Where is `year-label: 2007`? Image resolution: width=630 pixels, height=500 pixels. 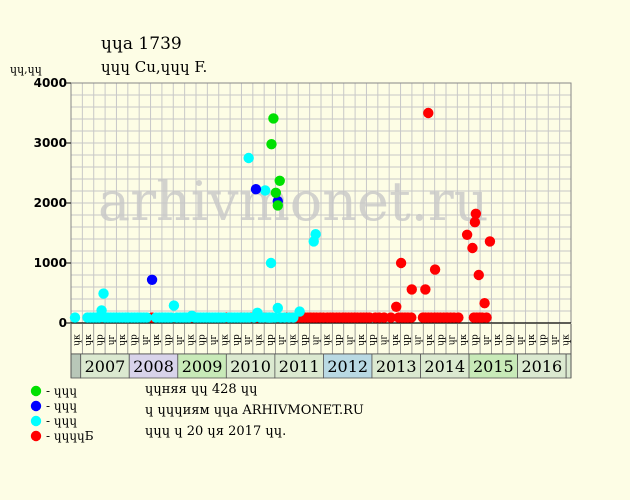
year-label: 2007 is located at coordinates (105, 366).